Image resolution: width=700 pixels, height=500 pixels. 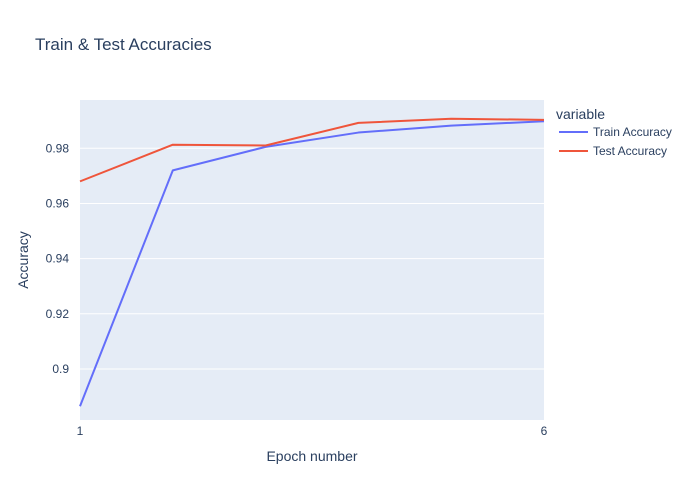 What do you see at coordinates (80, 431) in the screenshot?
I see `x-tick-label: 1` at bounding box center [80, 431].